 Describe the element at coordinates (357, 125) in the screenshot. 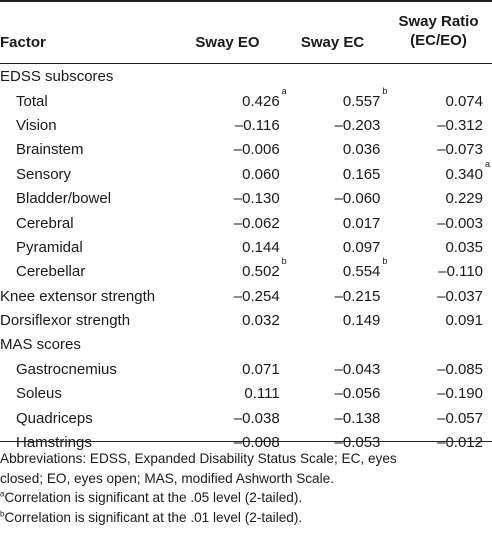

I see `value: –0.203` at that location.